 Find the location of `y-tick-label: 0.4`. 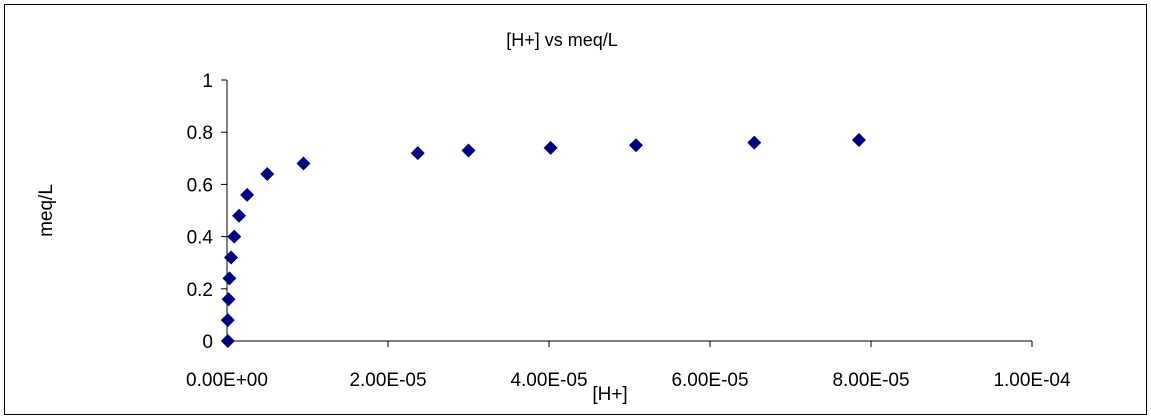

y-tick-label: 0.4 is located at coordinates (200, 238).